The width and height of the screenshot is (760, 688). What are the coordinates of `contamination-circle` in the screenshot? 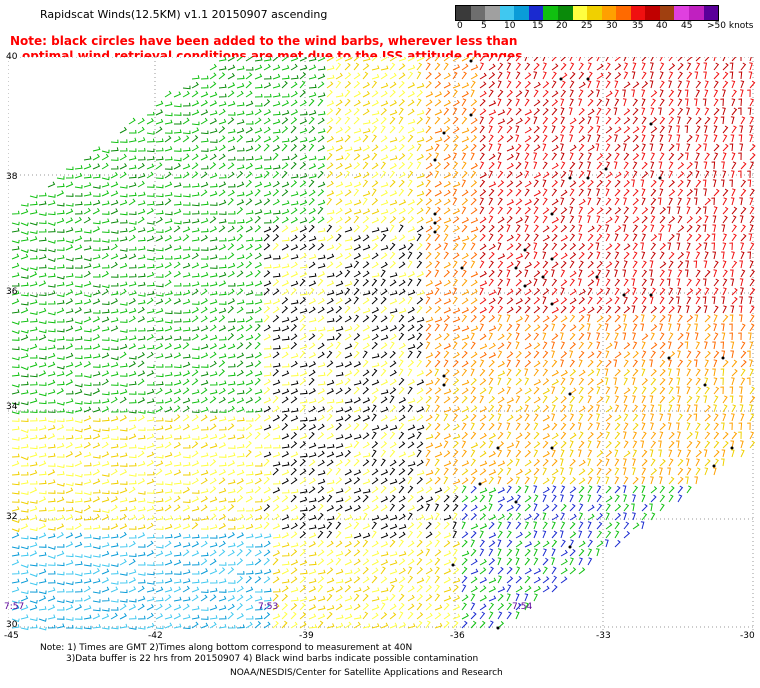 It's located at (525, 286).